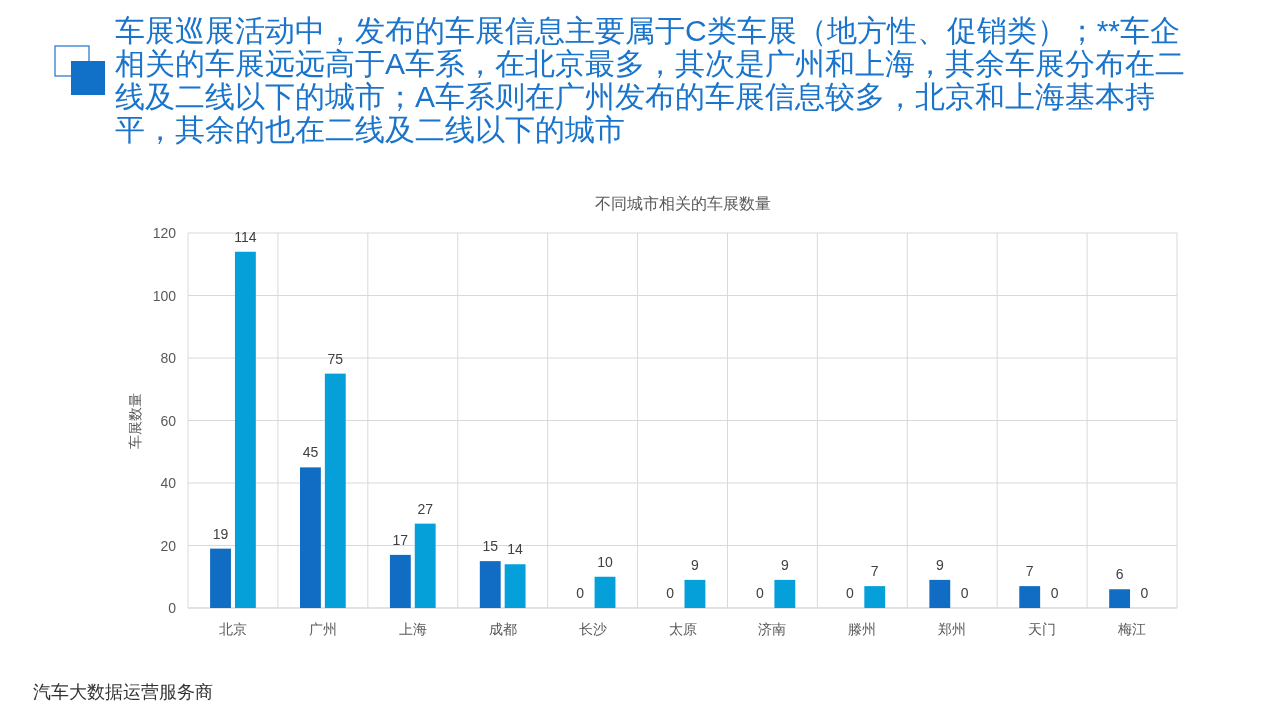 The height and width of the screenshot is (720, 1280). I want to click on y-tick-label: 60, so click(168, 420).